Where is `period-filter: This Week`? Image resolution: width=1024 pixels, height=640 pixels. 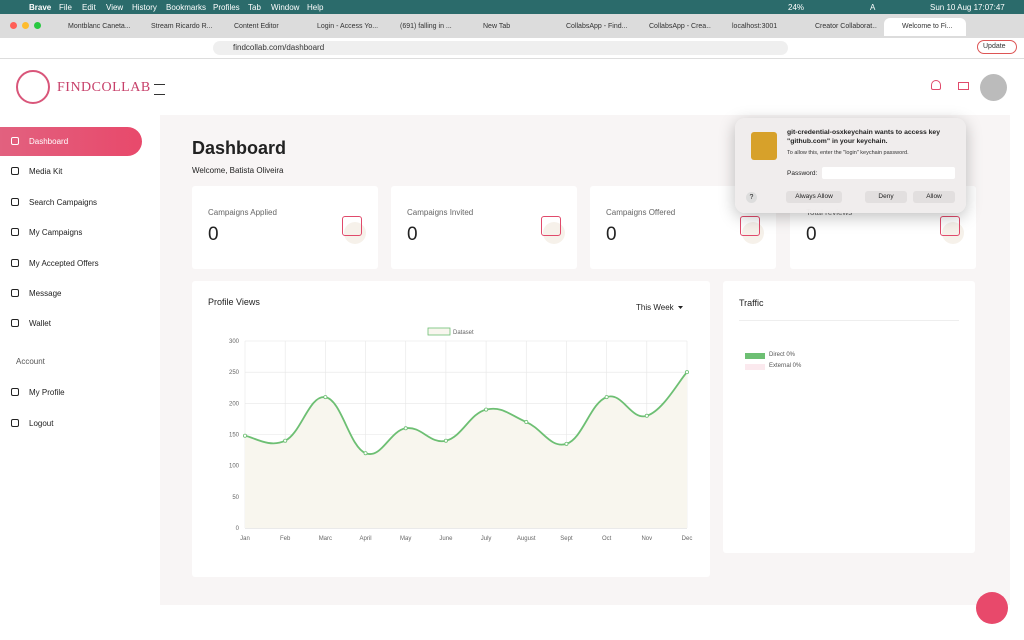
period-filter: This Week is located at coordinates (655, 307).